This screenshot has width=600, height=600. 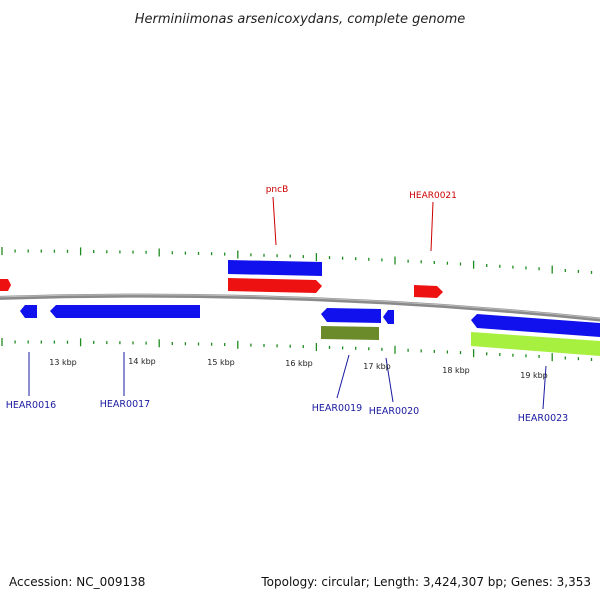 What do you see at coordinates (299, 363) in the screenshot?
I see `tick-label-16kbp: 16 kbp` at bounding box center [299, 363].